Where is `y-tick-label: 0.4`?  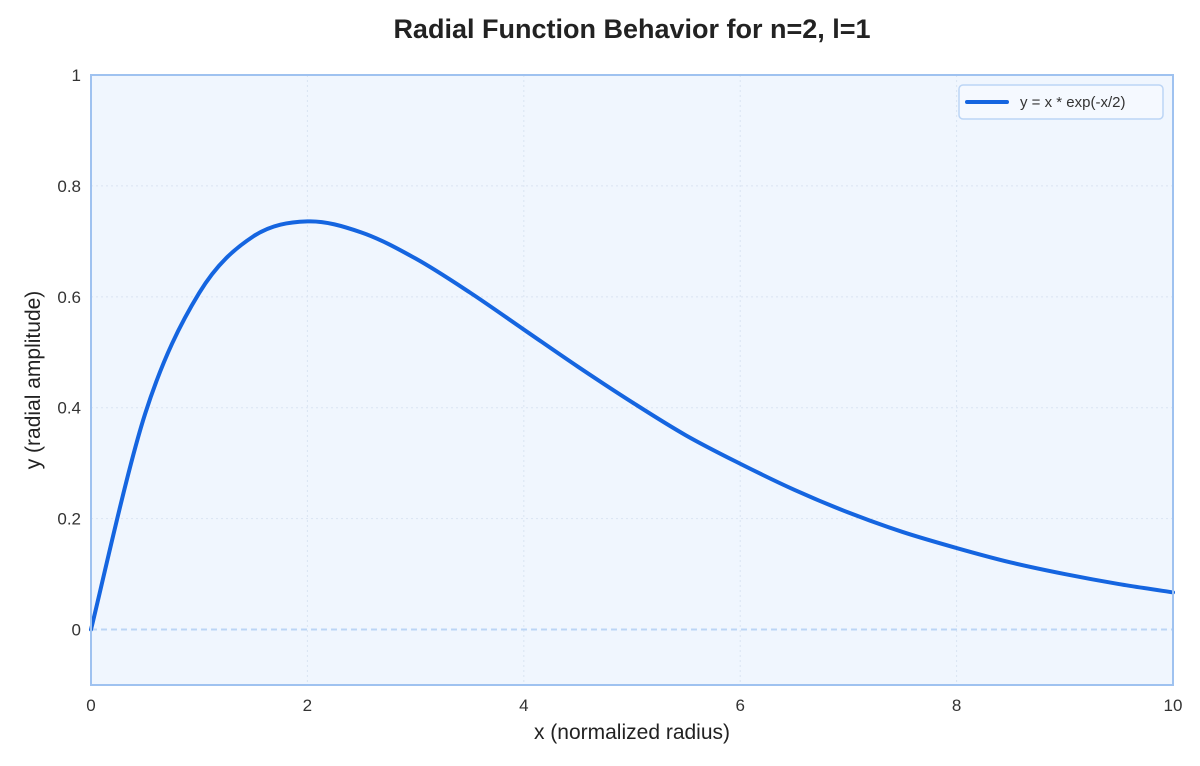
y-tick-label: 0.4 is located at coordinates (69, 408).